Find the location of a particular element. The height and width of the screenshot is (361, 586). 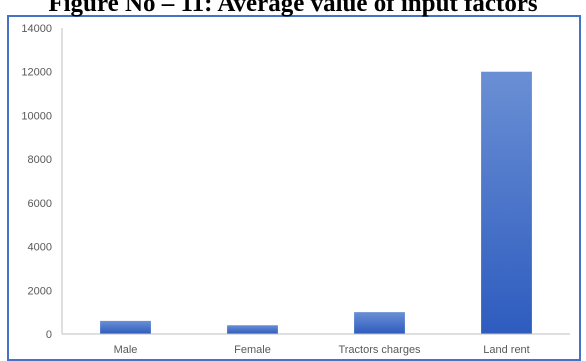

y-axis: 0 2000 4000 6000 8000 10000 12000 14000 is located at coordinates (42, 182).